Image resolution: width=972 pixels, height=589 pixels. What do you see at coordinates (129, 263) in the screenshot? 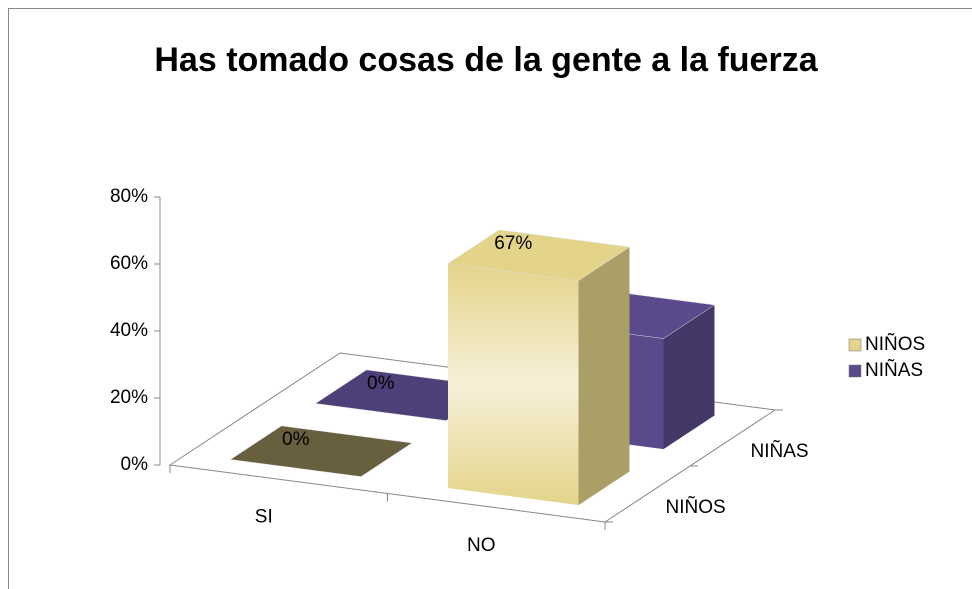
I see `y-tick-label: 60%` at bounding box center [129, 263].